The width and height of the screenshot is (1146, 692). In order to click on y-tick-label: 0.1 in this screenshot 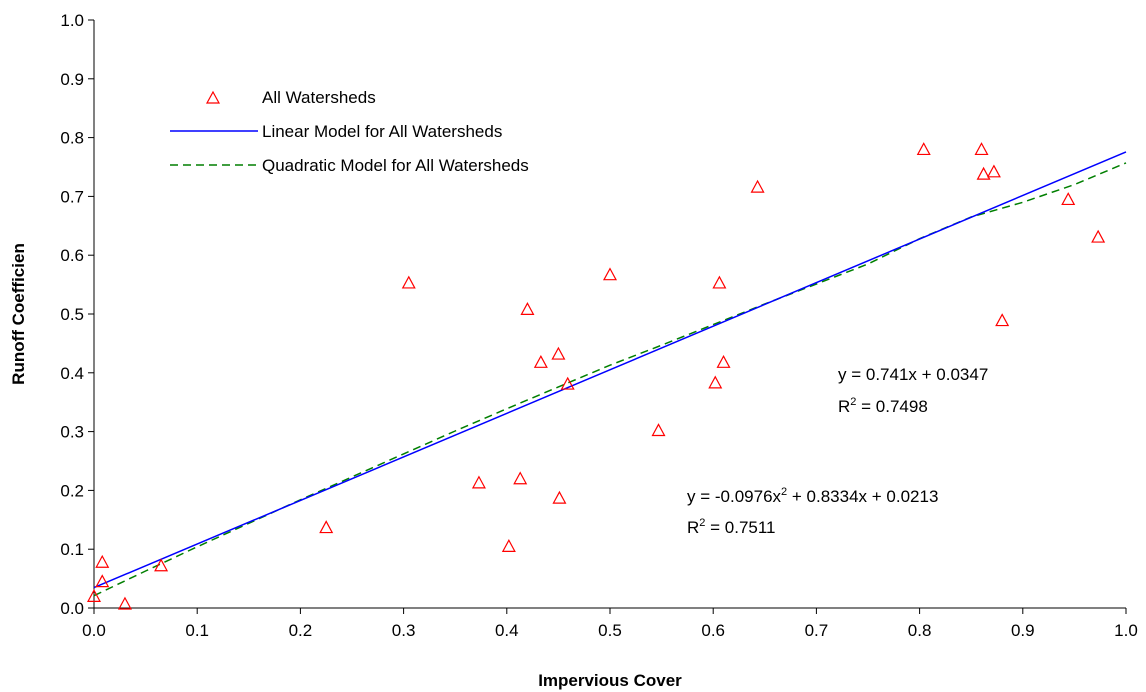, I will do `click(72, 549)`.